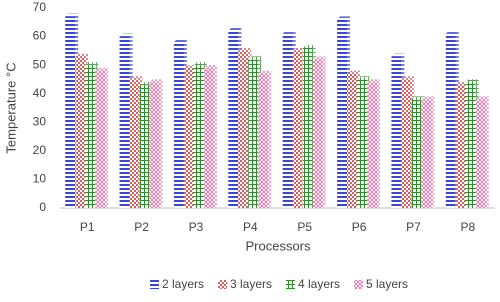  Describe the element at coordinates (40, 36) in the screenshot. I see `y-tick-label: 60` at that location.